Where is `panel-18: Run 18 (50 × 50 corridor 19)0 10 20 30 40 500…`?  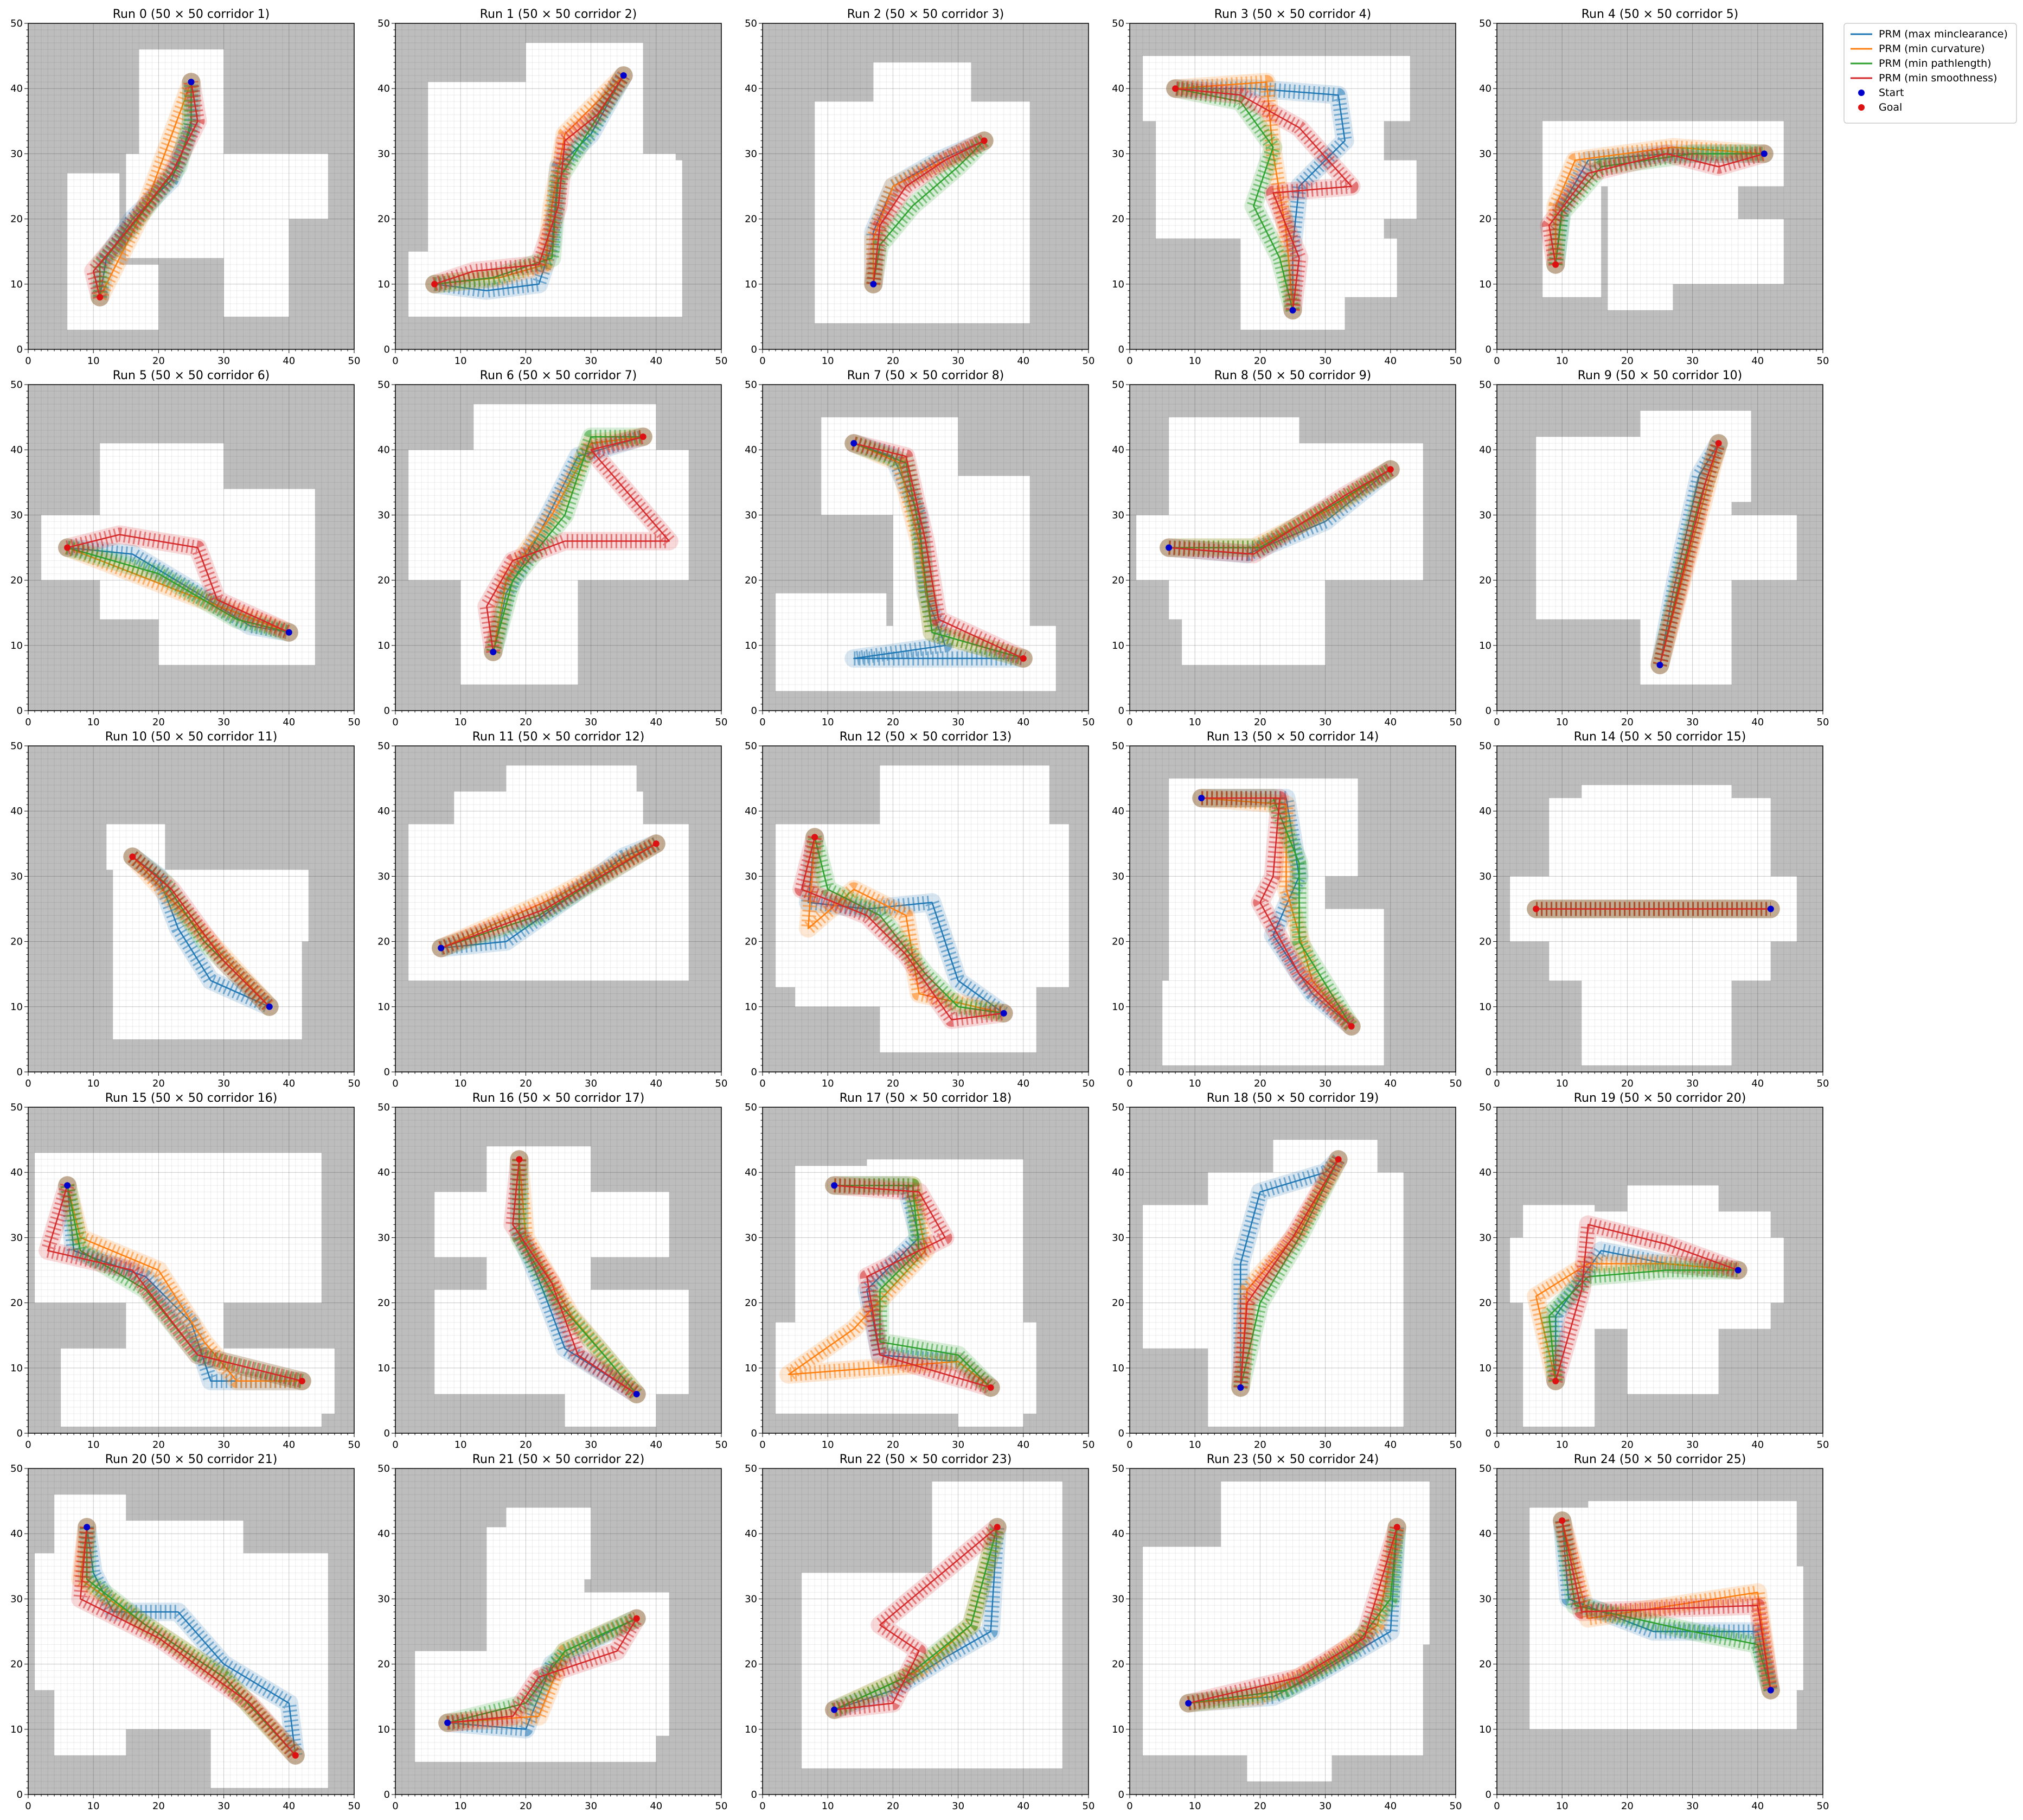 panel-18: Run 18 (50 × 50 corridor 19)0 10 20 30 40 500… is located at coordinates (1287, 1271).